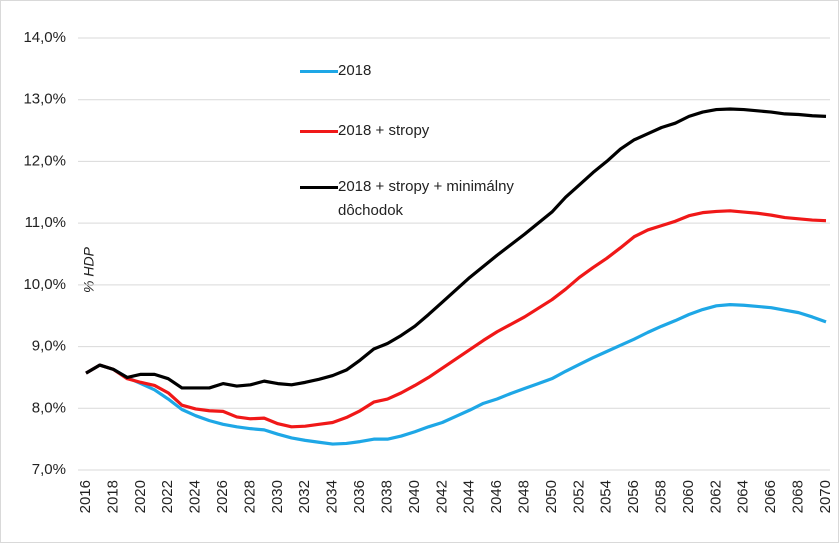 Image resolution: width=839 pixels, height=543 pixels. What do you see at coordinates (441, 496) in the screenshot?
I see `x-tick-label: 2042` at bounding box center [441, 496].